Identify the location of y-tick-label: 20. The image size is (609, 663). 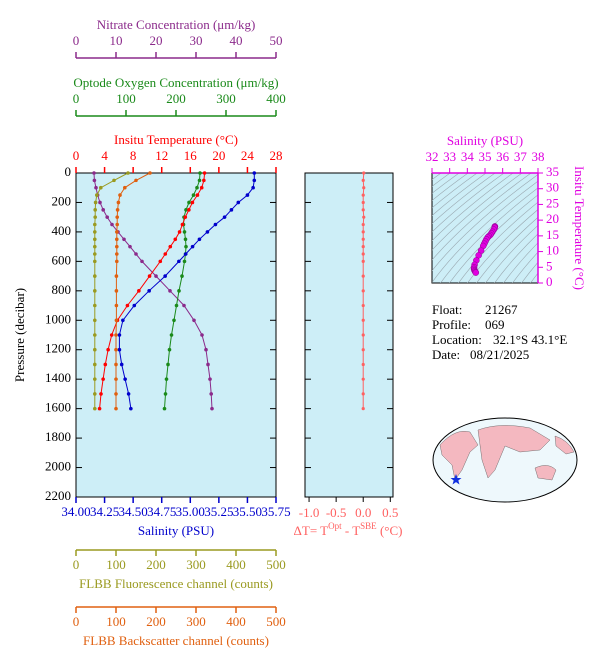
(552, 218).